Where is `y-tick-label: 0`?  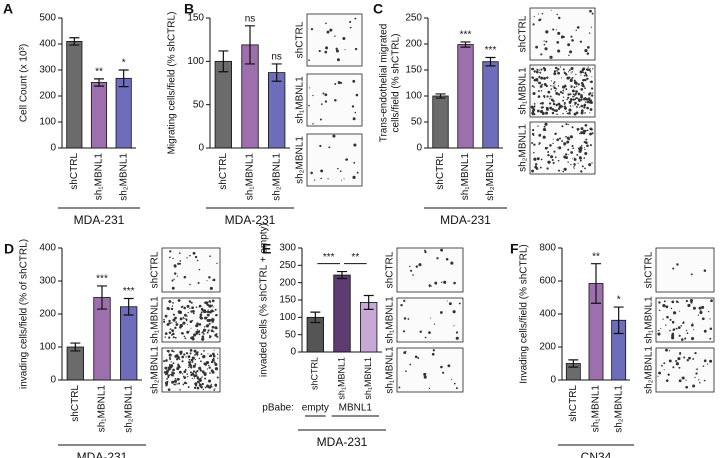
y-tick-label: 0 is located at coordinates (201, 148).